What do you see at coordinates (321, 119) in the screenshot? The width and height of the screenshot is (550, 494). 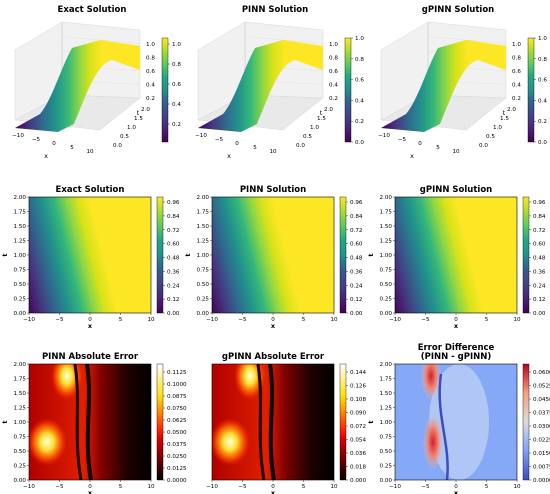 I see `t-tick-label: 1.5` at bounding box center [321, 119].